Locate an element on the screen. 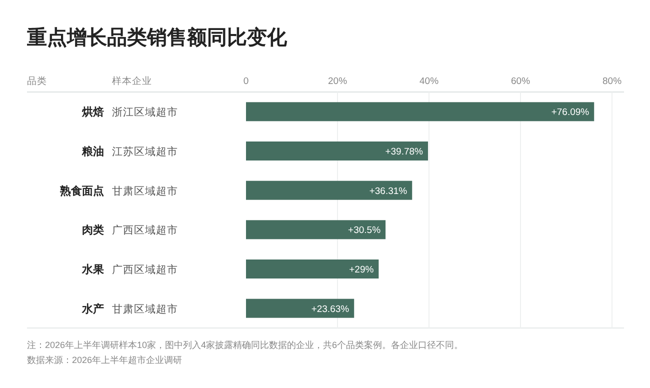 The height and width of the screenshot is (388, 650). x2-tick-label: 60% is located at coordinates (520, 81).